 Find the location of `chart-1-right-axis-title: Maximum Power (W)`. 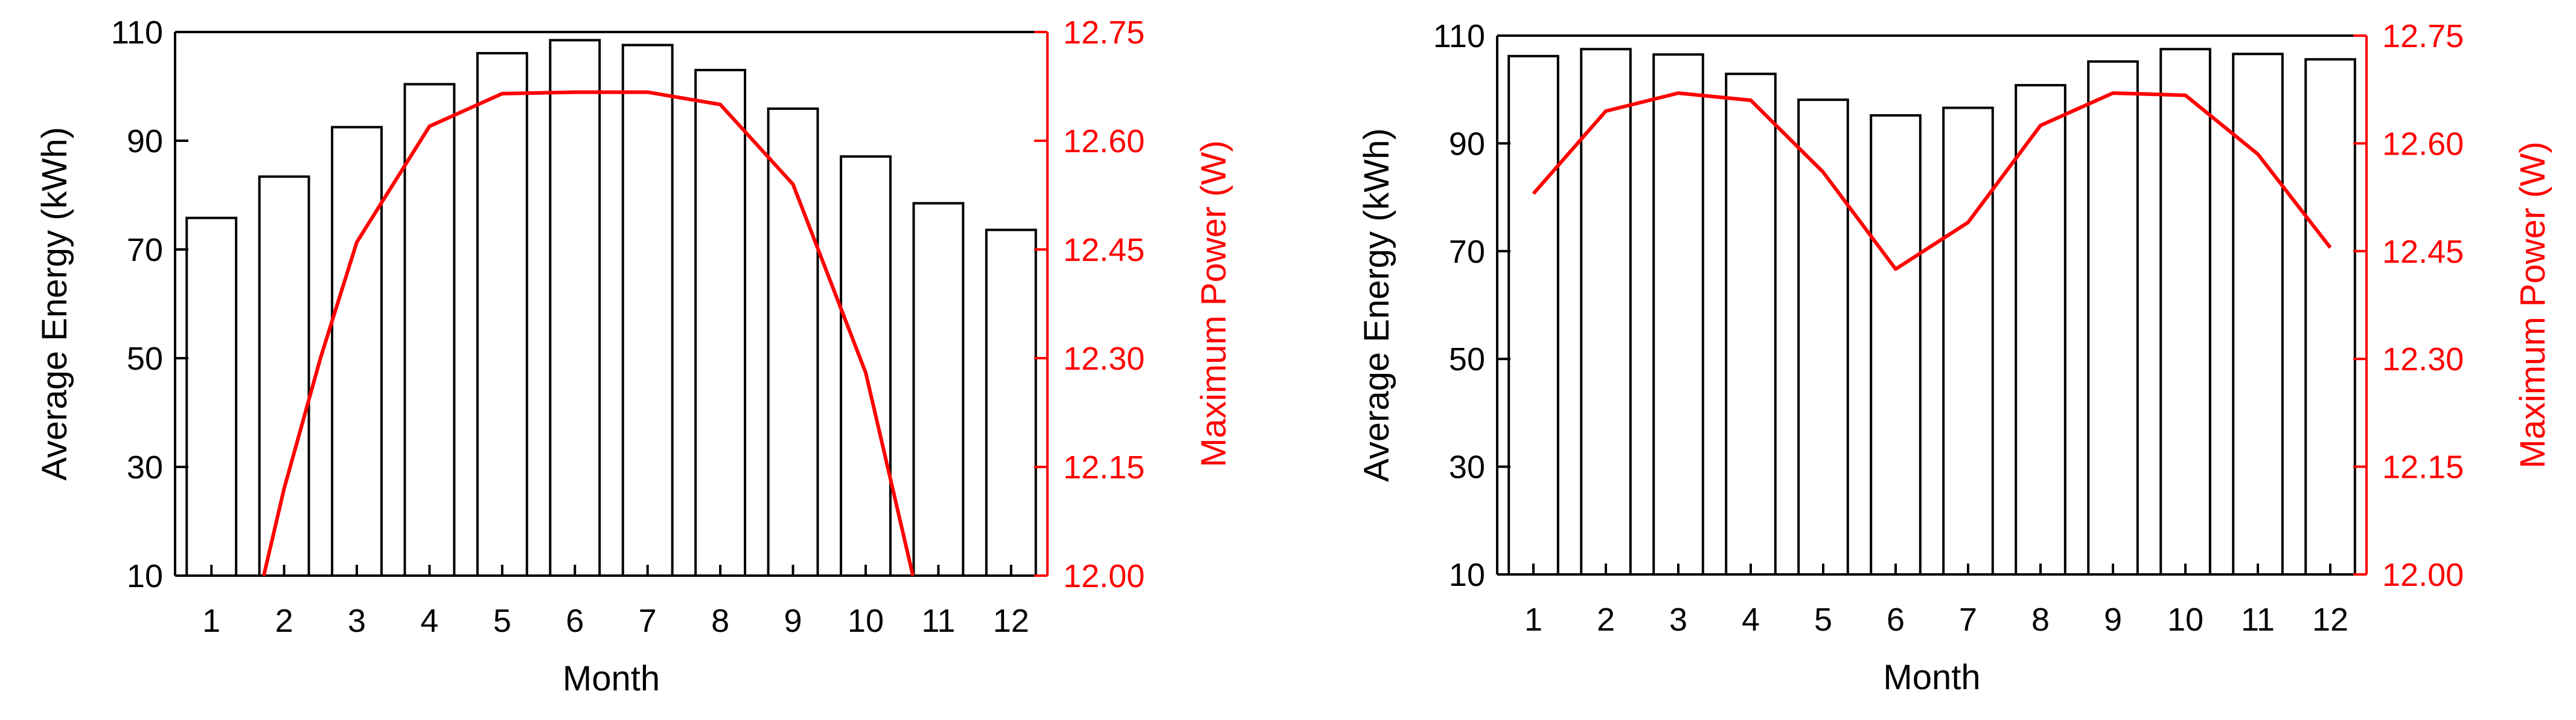

chart-1-right-axis-title: Maximum Power (W) is located at coordinates (1214, 303).